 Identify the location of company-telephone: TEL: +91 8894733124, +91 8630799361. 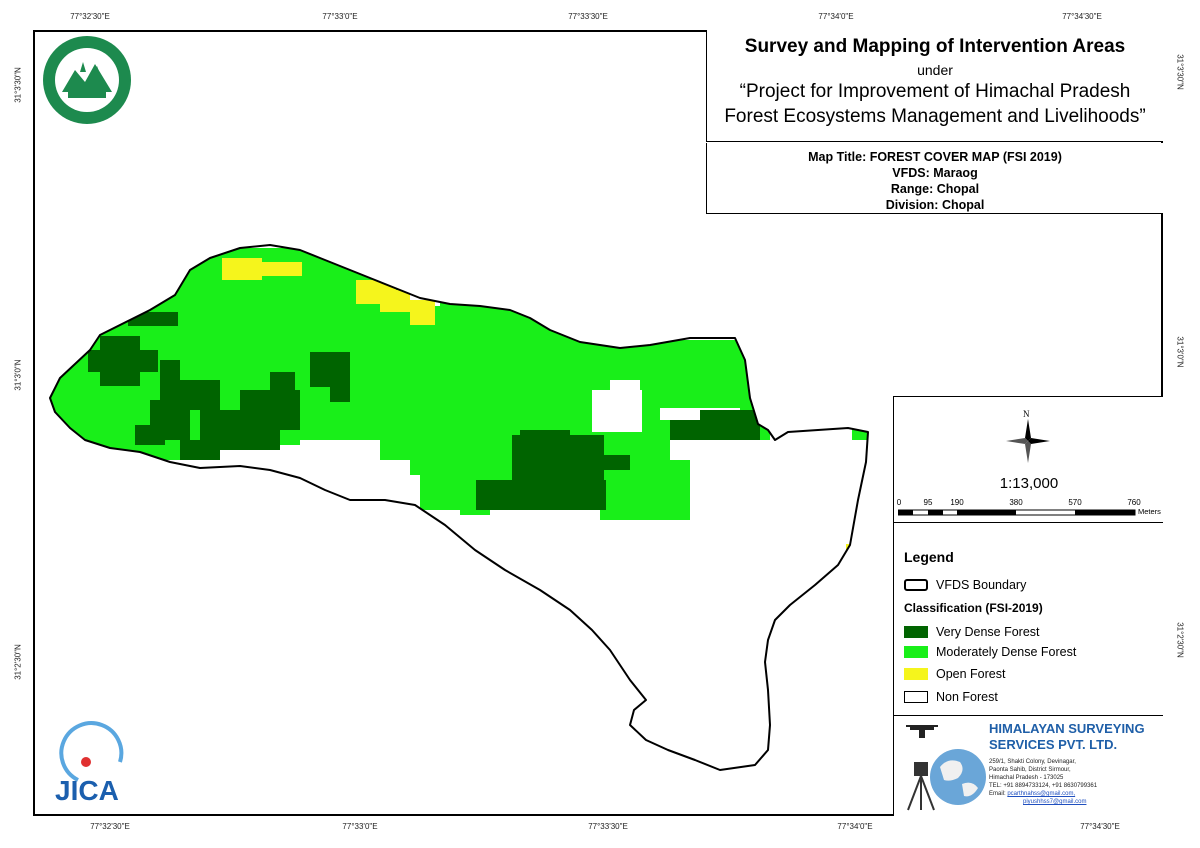
(1043, 786).